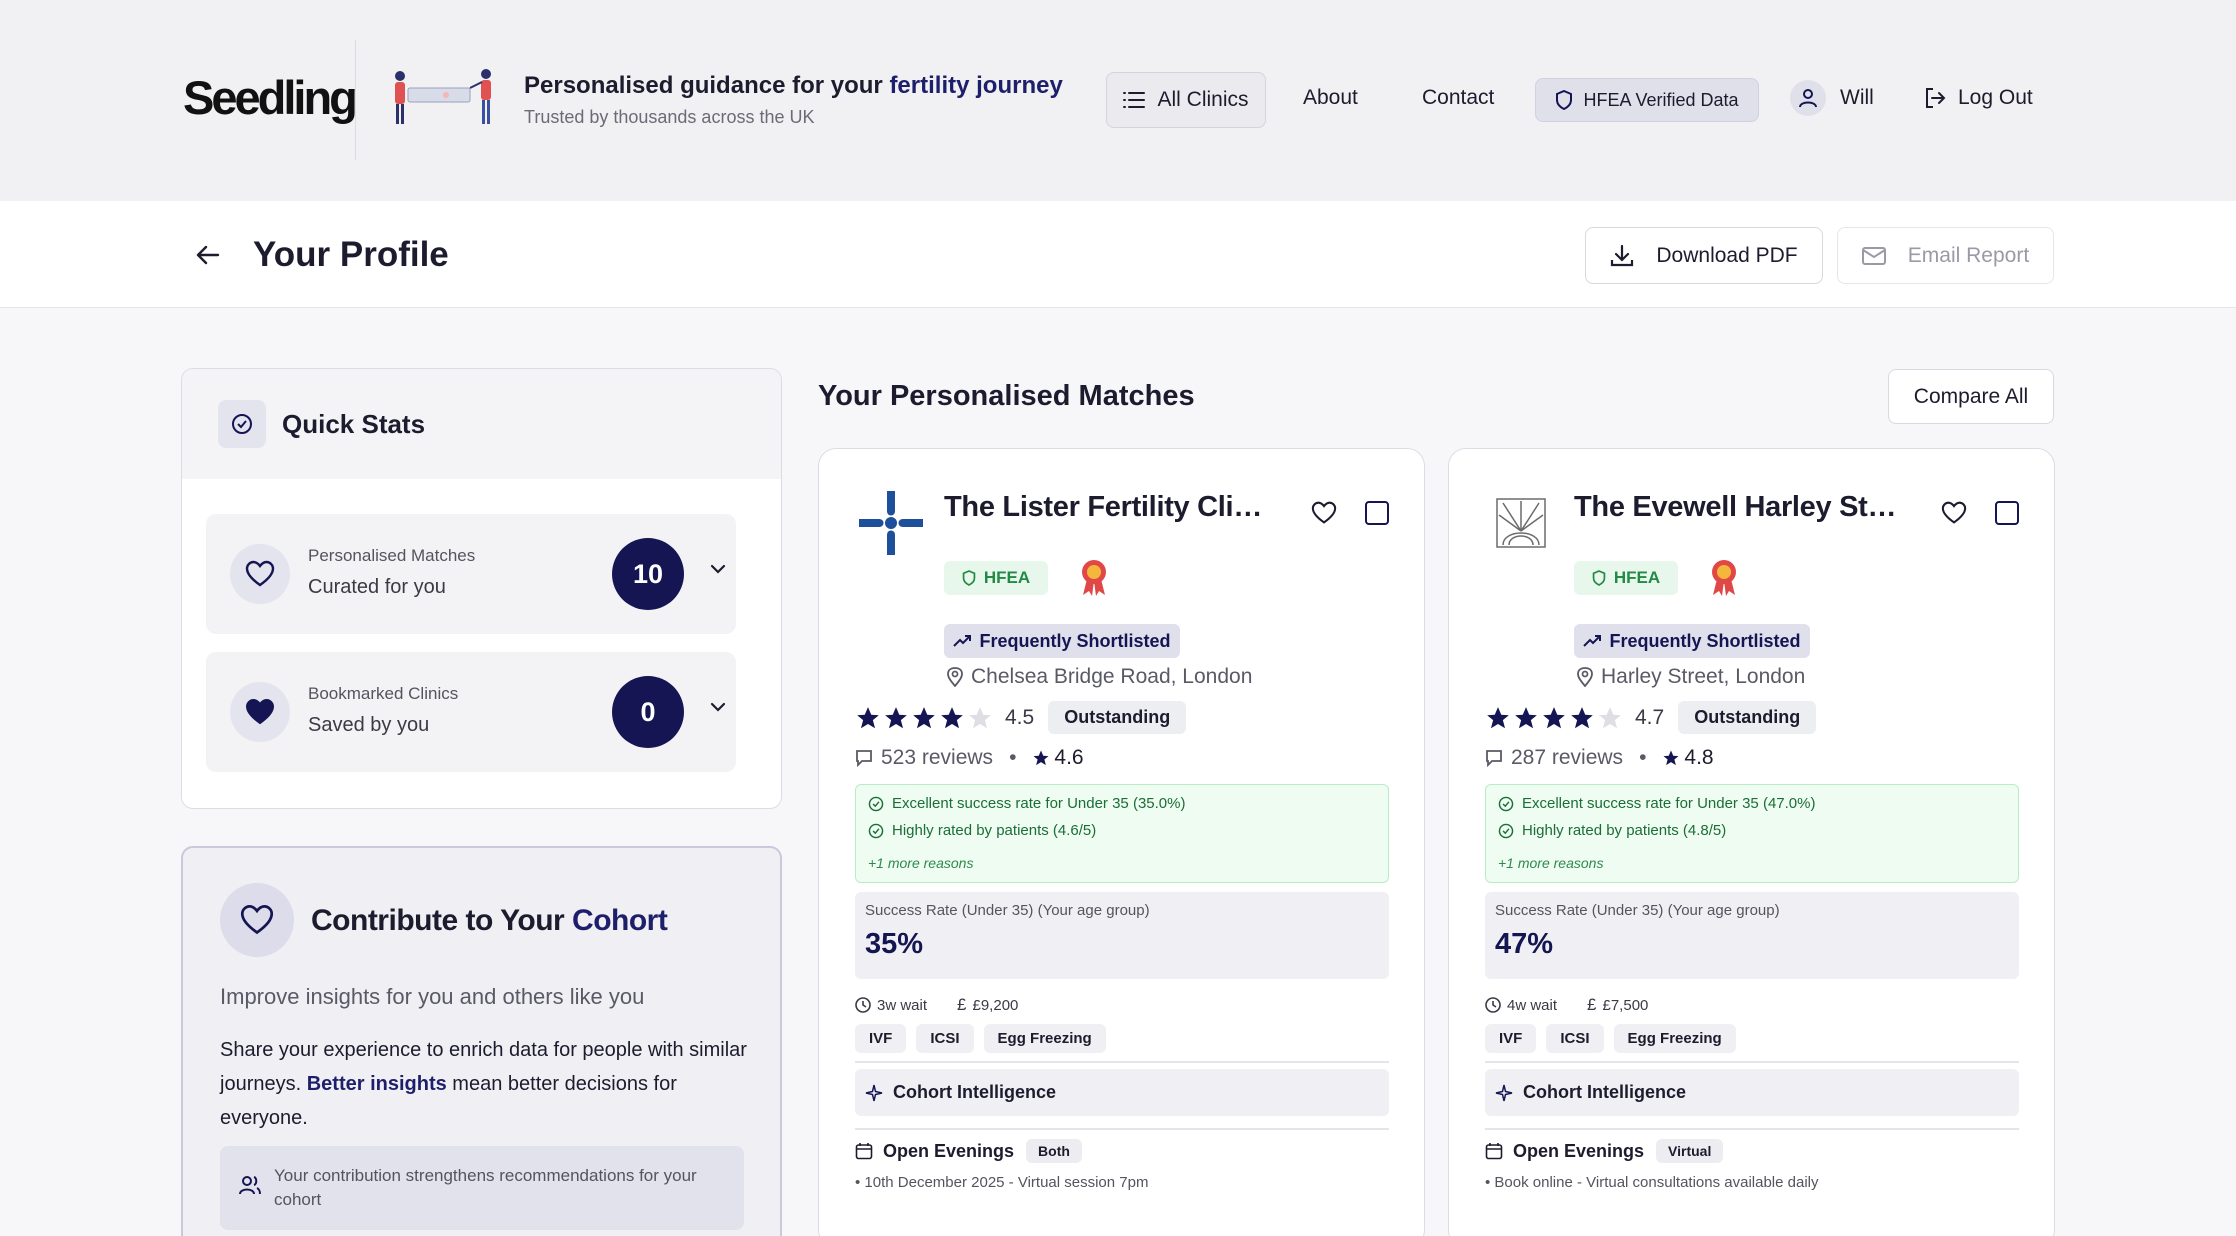 This screenshot has width=2236, height=1236. What do you see at coordinates (995, 1005) in the screenshot?
I see `price: £9,200` at bounding box center [995, 1005].